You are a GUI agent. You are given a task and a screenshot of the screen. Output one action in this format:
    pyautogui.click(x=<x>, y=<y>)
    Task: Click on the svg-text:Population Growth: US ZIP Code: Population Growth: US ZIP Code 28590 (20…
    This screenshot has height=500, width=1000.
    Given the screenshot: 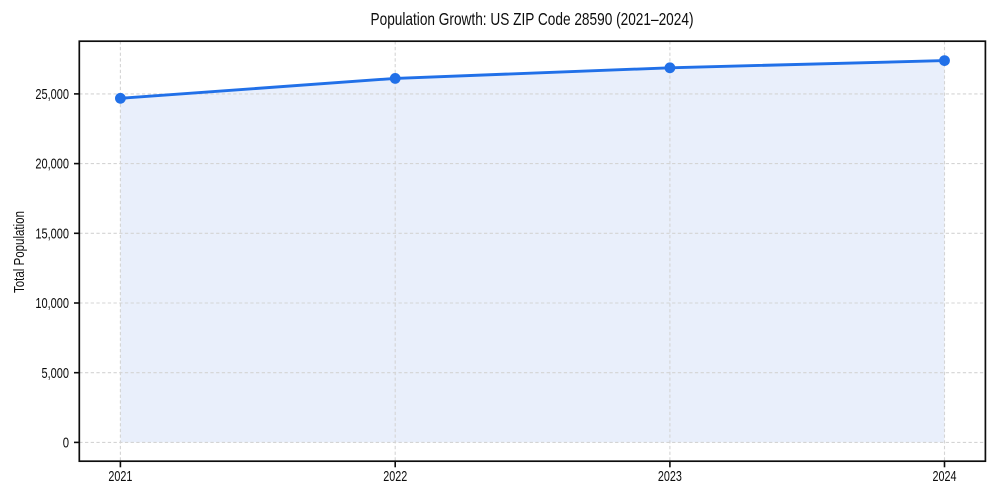 What is the action you would take?
    pyautogui.click(x=532, y=19)
    